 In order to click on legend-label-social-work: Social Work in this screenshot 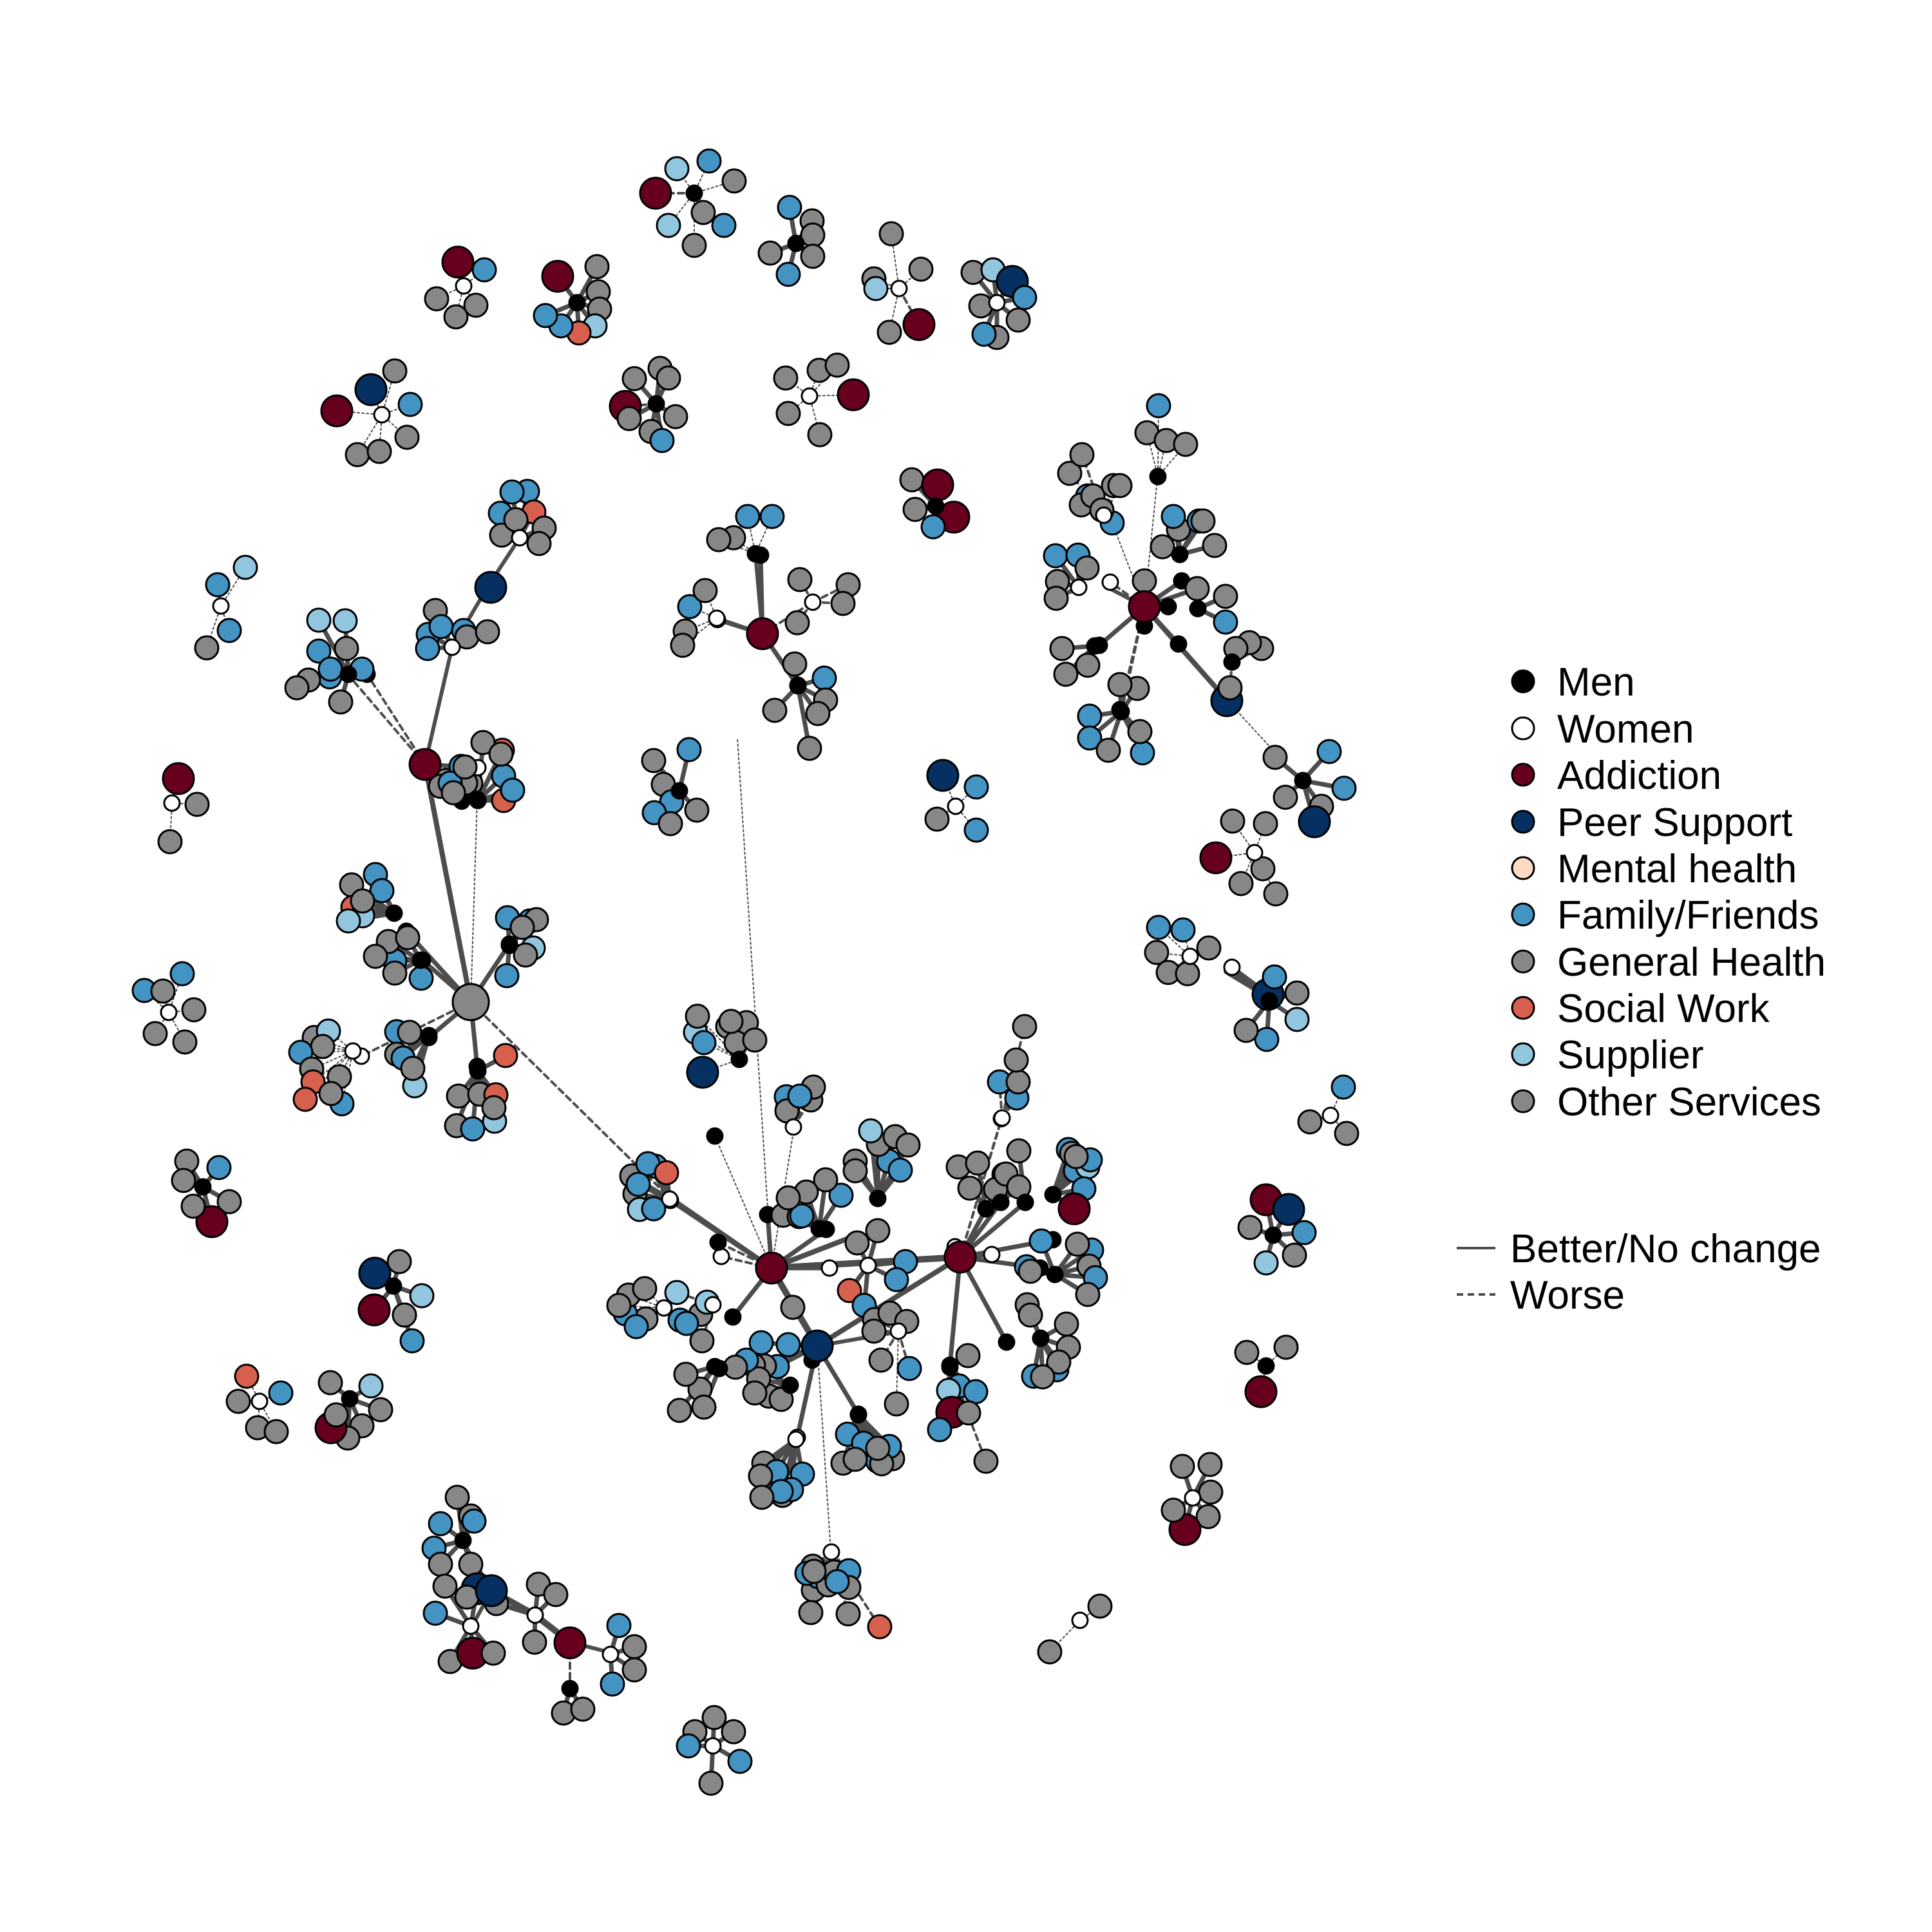, I will do `click(1663, 1009)`.